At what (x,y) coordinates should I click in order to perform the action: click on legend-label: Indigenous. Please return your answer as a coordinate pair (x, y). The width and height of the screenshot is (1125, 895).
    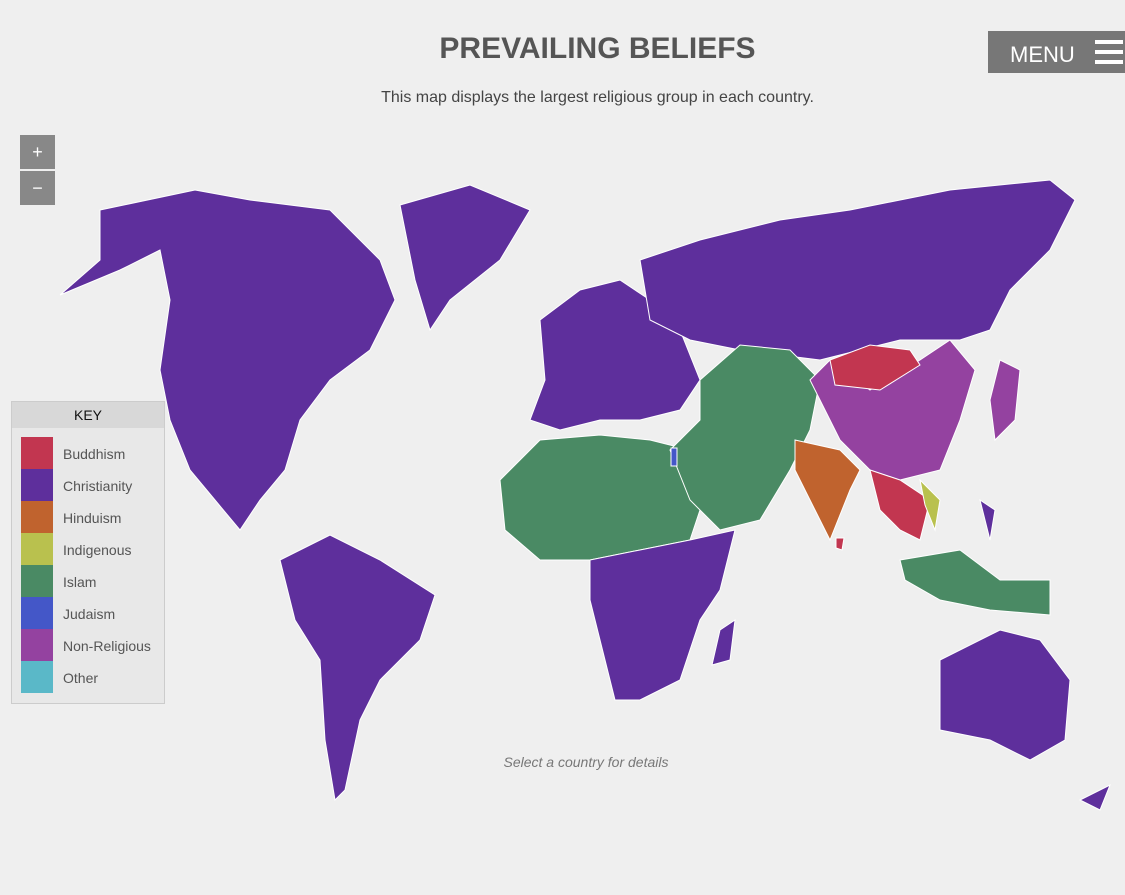
    Looking at the image, I should click on (97, 550).